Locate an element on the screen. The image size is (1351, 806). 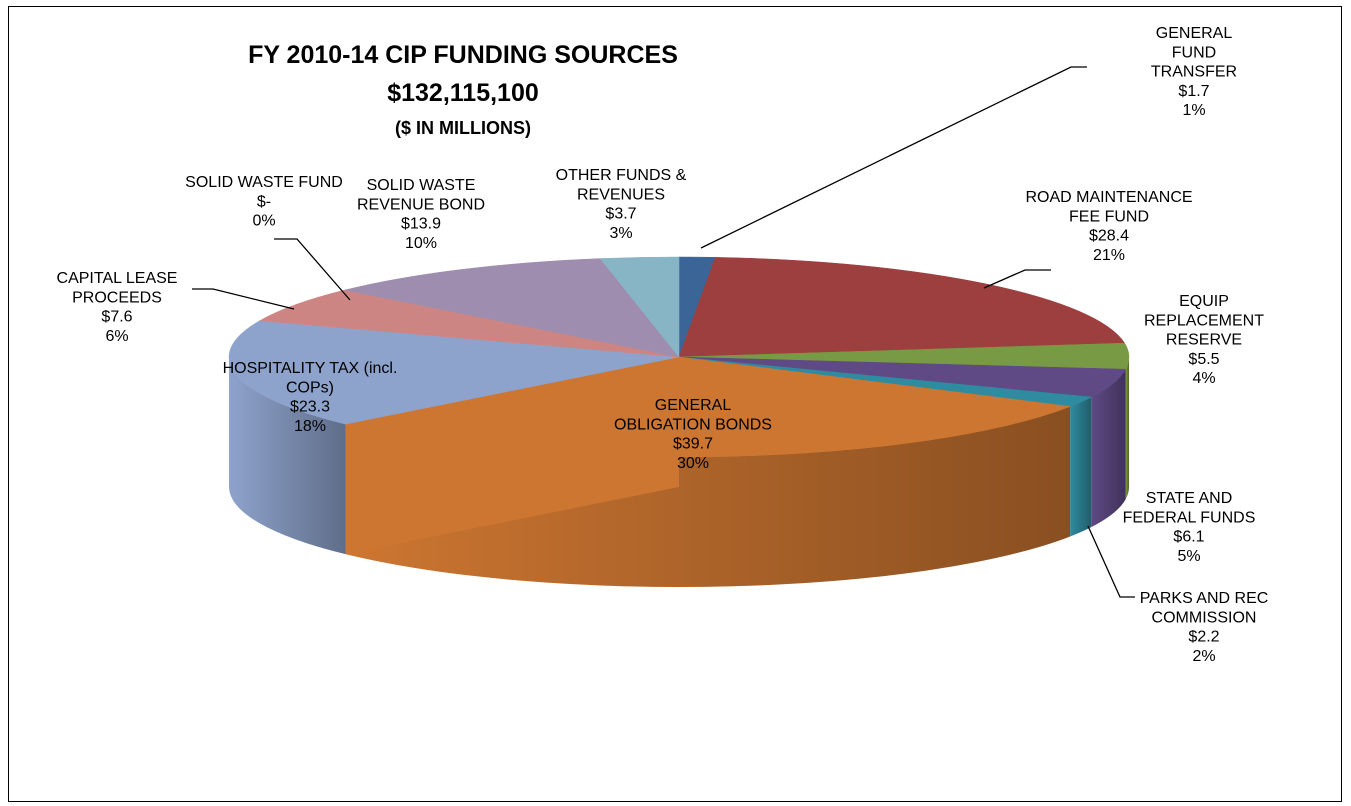
pie-slice-hospitality-tax-incl-cops is located at coordinates (454, 372).